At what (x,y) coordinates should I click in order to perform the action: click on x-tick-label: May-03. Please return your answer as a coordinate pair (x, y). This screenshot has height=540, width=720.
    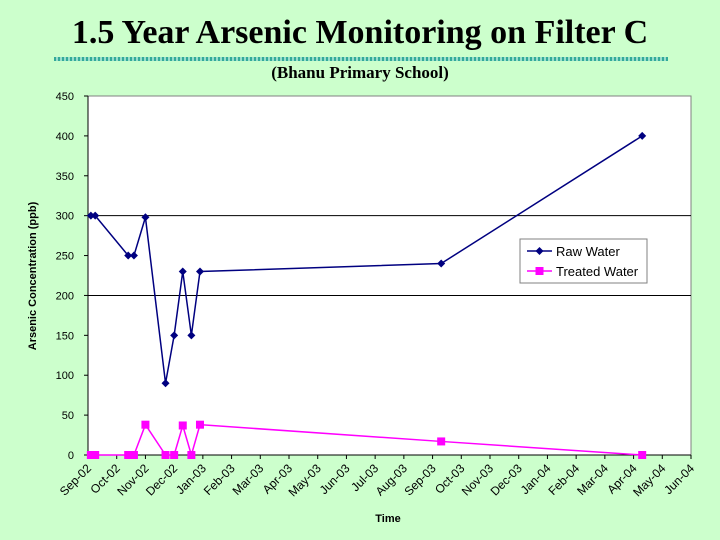
    Looking at the image, I should click on (305, 480).